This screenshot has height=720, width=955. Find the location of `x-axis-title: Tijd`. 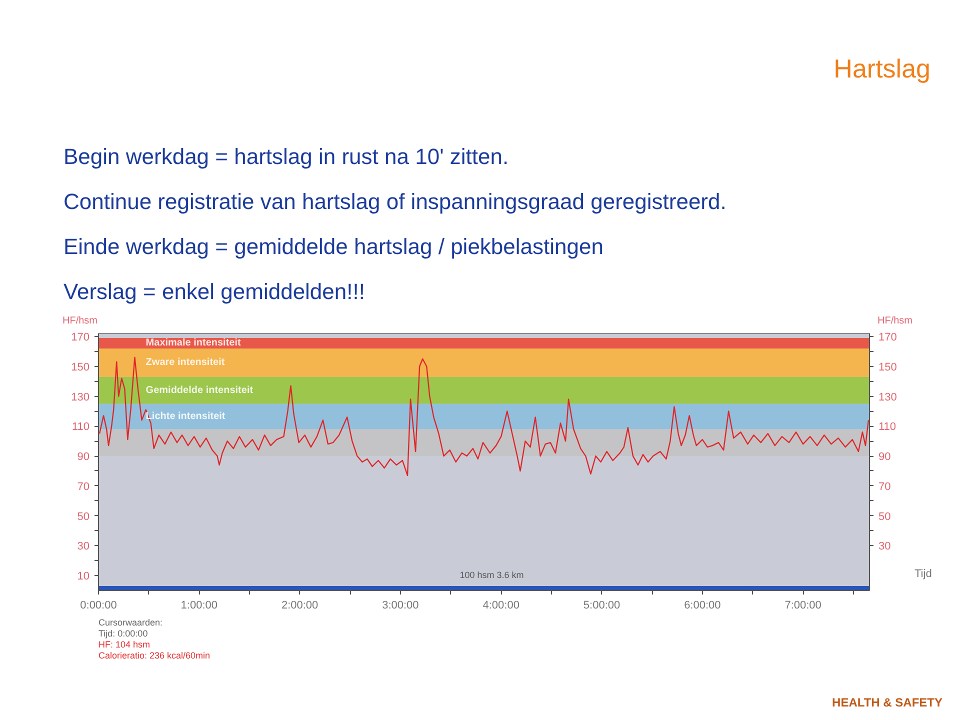

x-axis-title: Tijd is located at coordinates (923, 574).